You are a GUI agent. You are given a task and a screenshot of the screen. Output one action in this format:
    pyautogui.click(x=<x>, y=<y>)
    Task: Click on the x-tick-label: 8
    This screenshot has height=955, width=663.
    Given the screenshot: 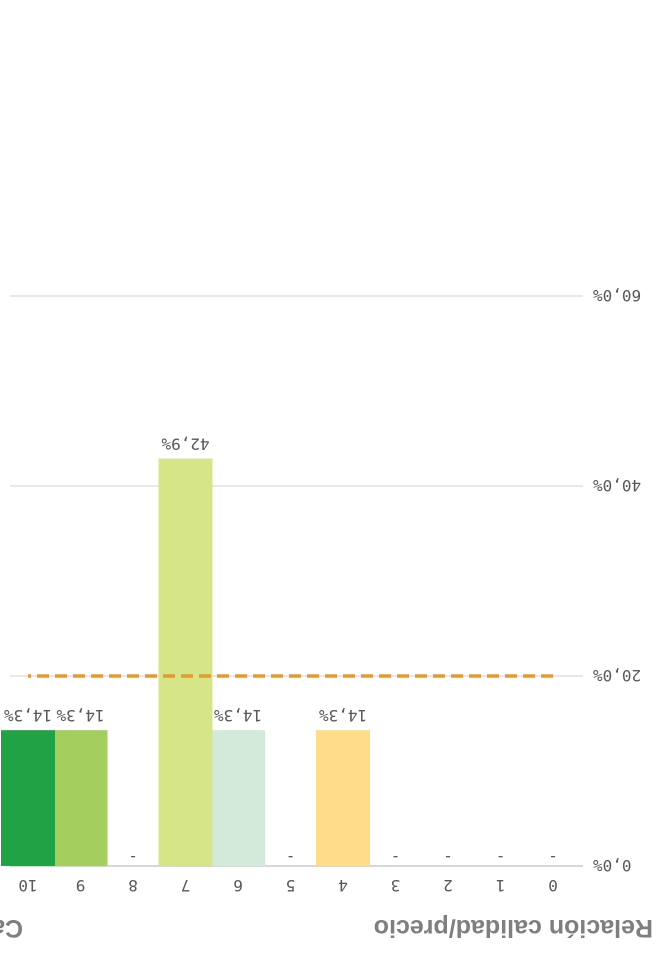 What is the action you would take?
    pyautogui.click(x=133, y=885)
    